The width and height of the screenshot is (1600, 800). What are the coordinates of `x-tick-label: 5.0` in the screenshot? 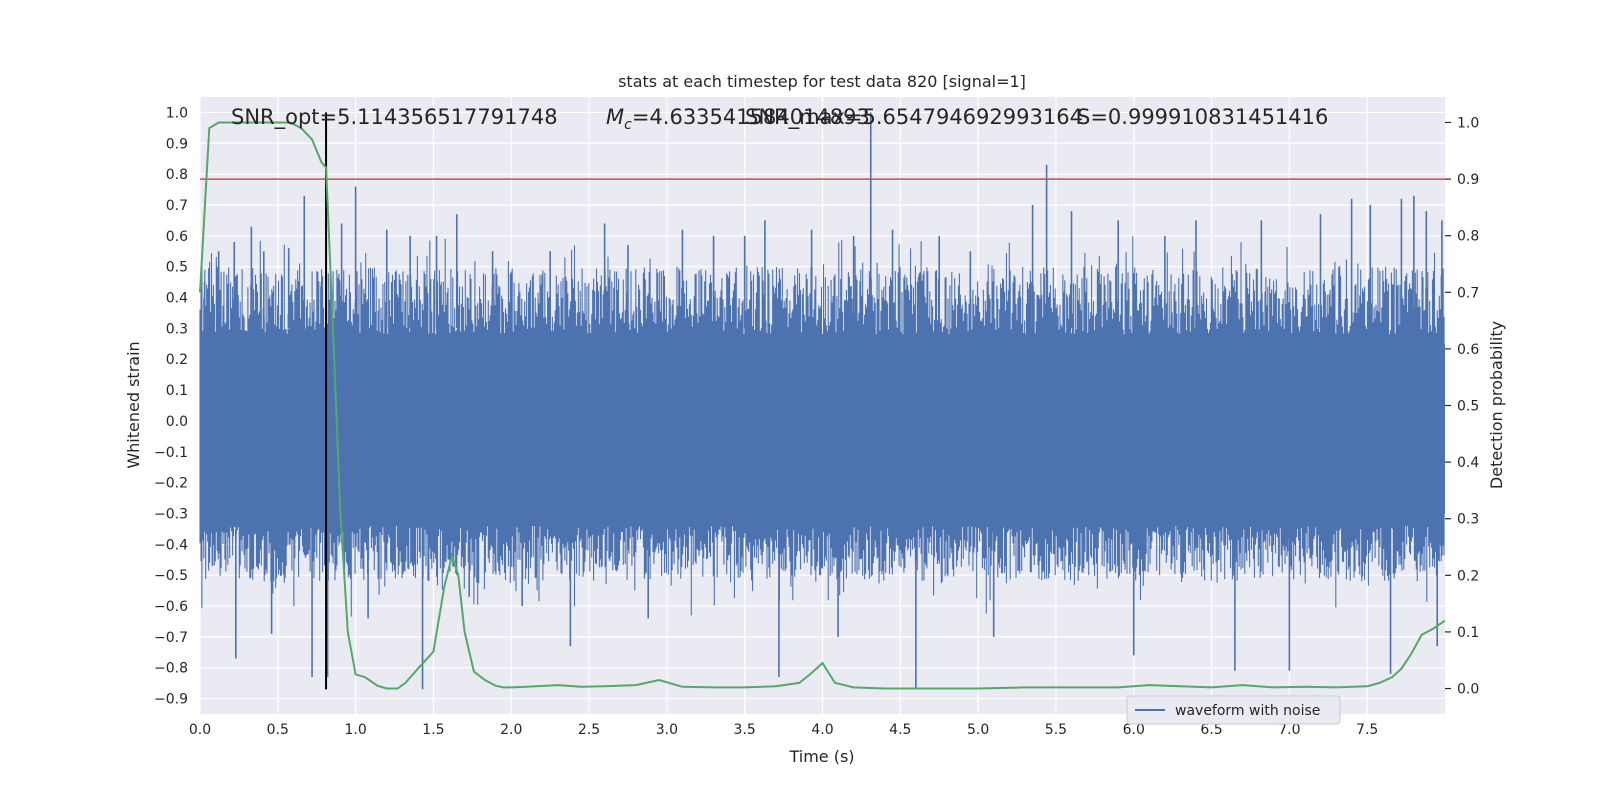 It's located at (978, 730).